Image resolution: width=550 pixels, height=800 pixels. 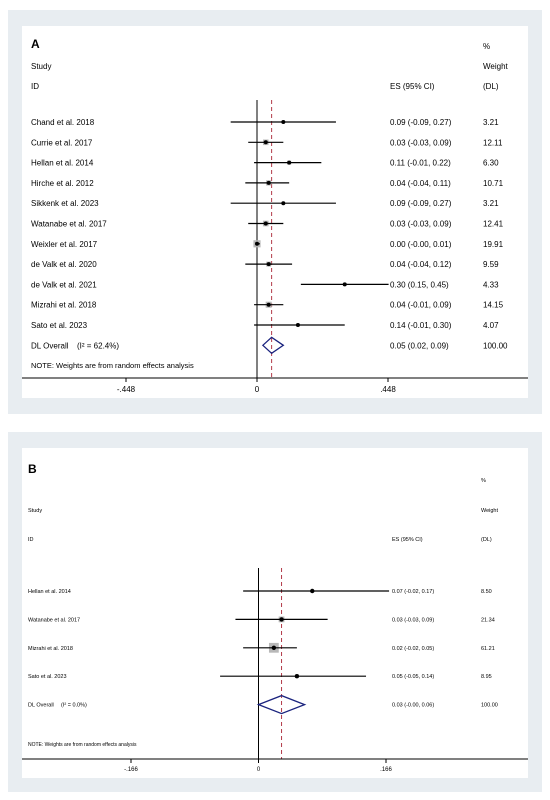 I want to click on study-name: Sikkenk et al. 2023, so click(x=65, y=203).